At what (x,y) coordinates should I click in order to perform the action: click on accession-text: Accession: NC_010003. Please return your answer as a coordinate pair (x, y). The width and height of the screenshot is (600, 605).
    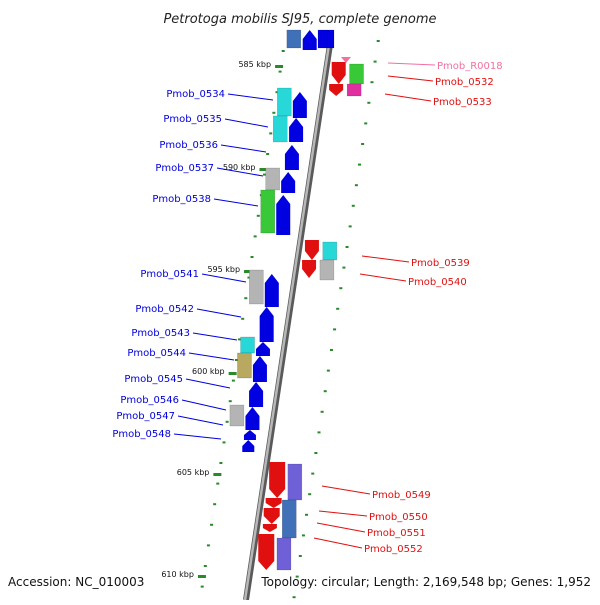
    Looking at the image, I should click on (76, 582).